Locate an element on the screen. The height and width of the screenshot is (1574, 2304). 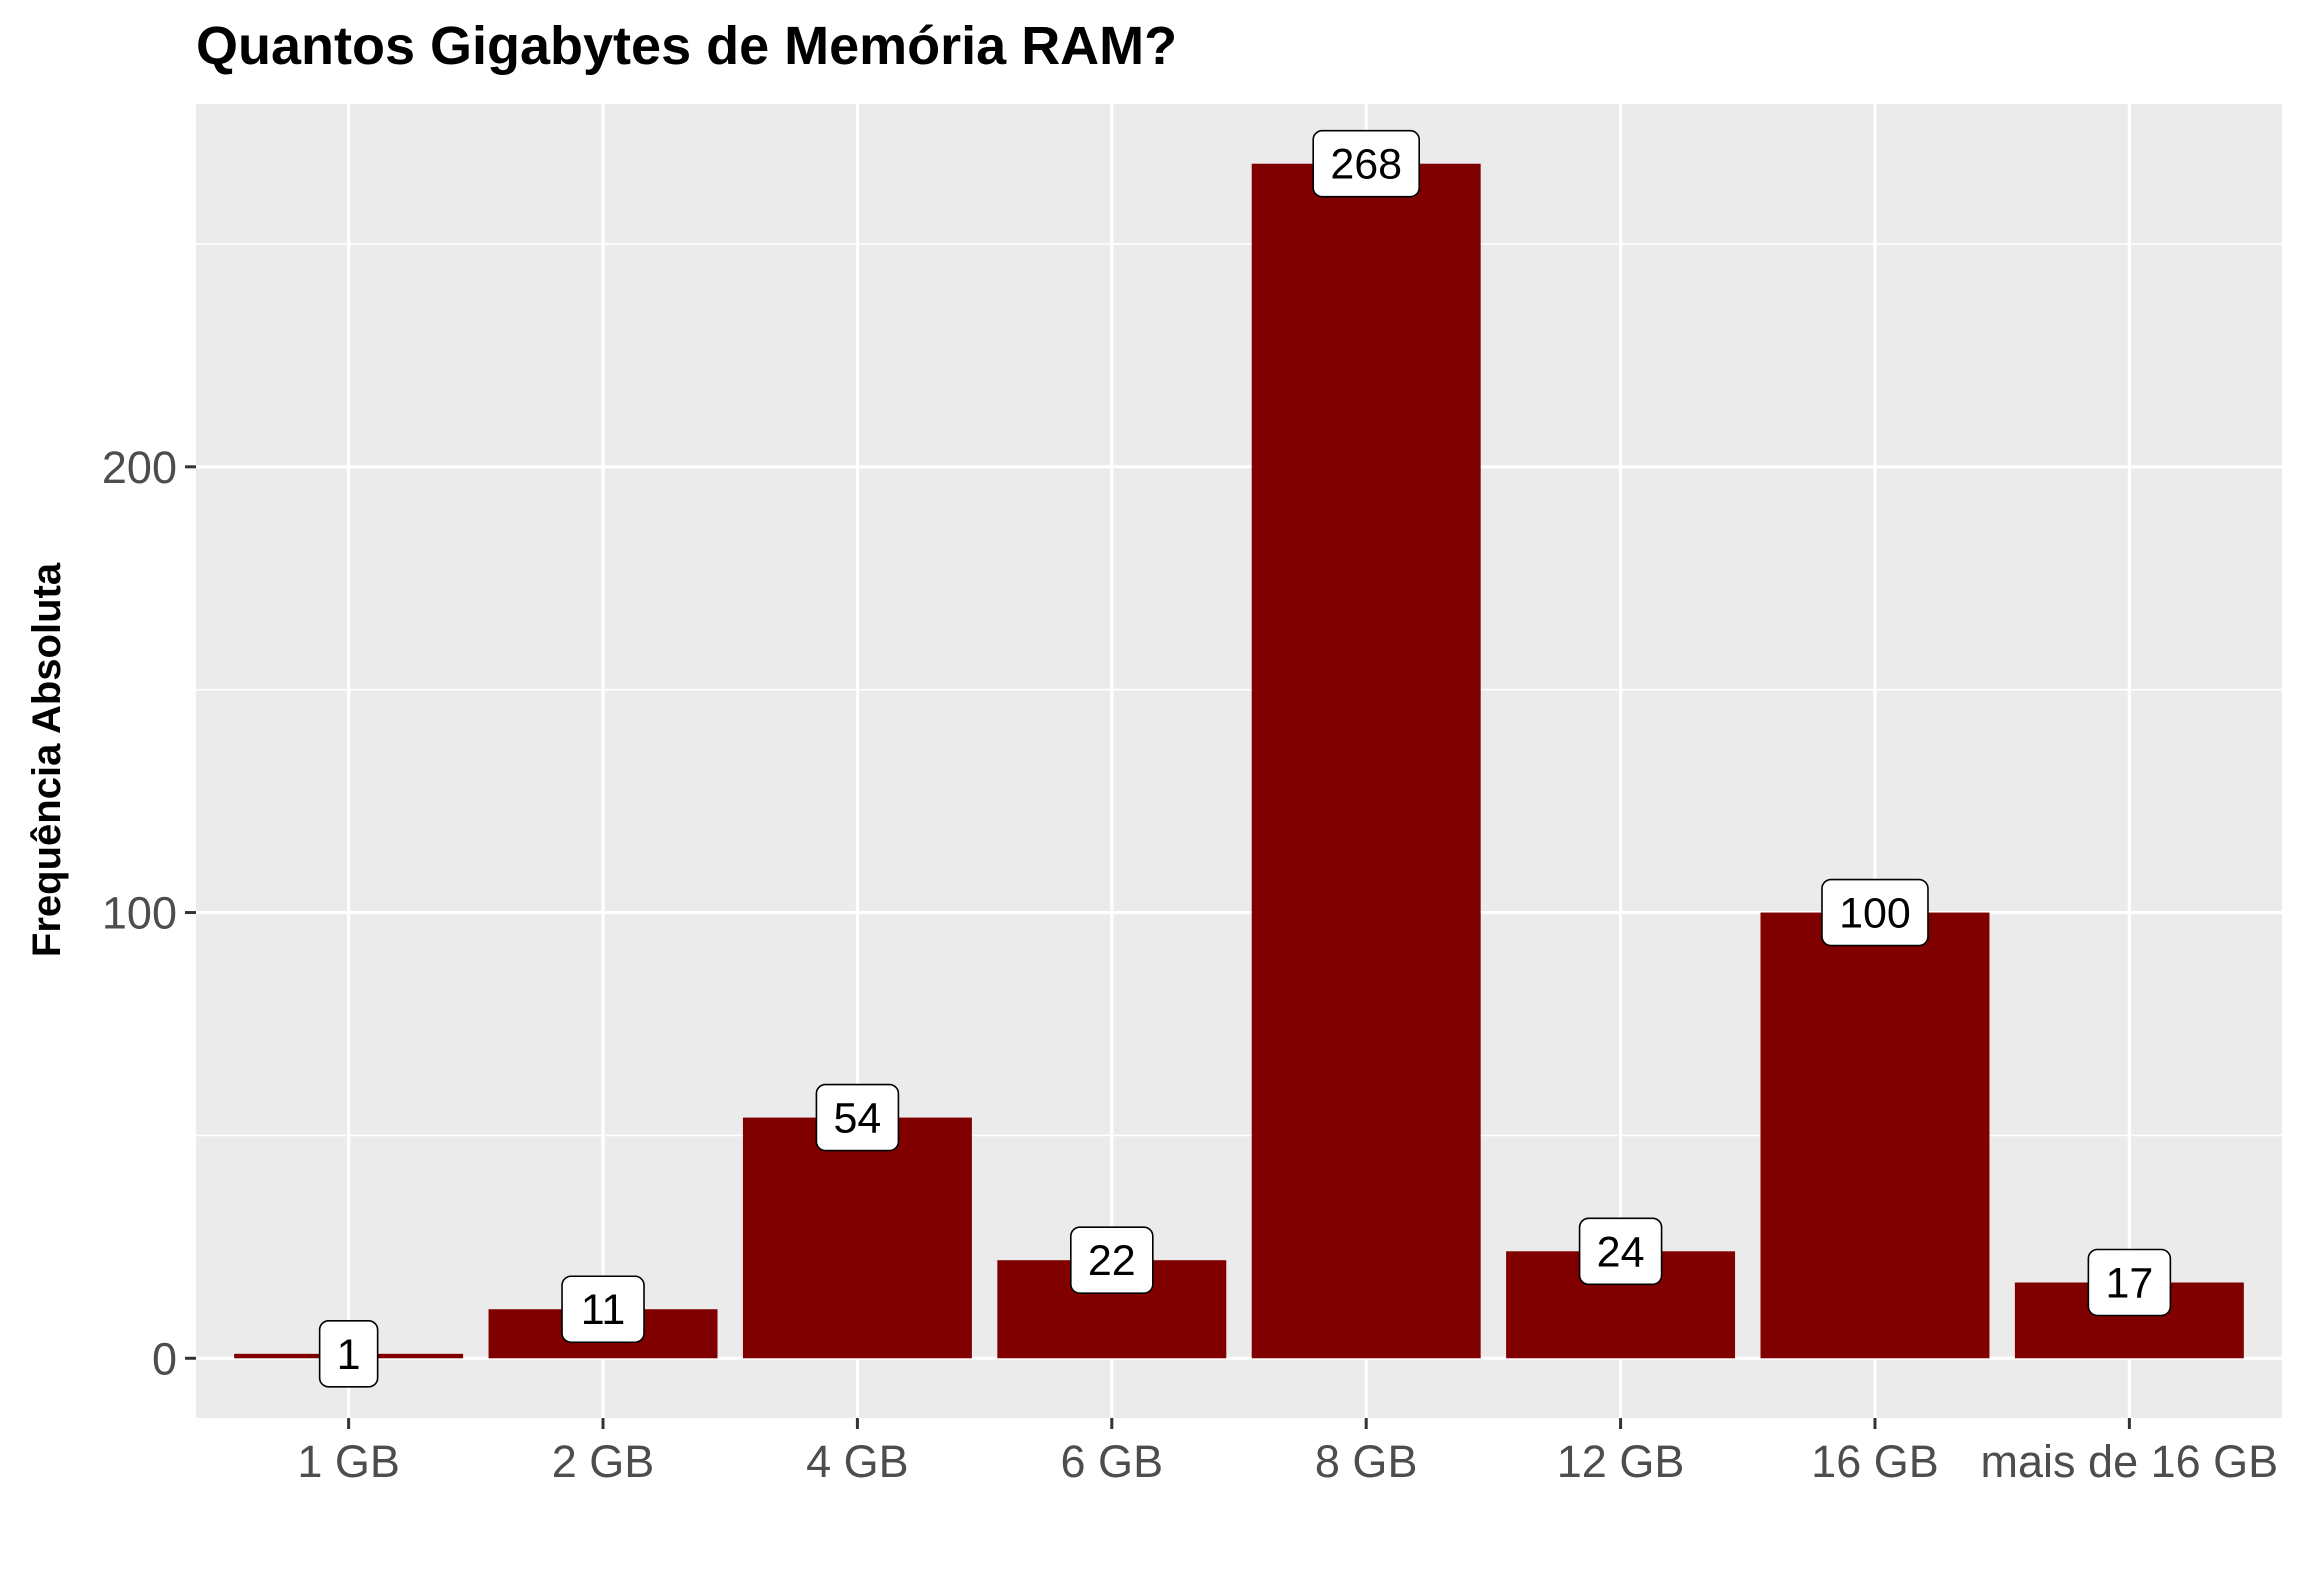
data-label-text: 268 is located at coordinates (1366, 165).